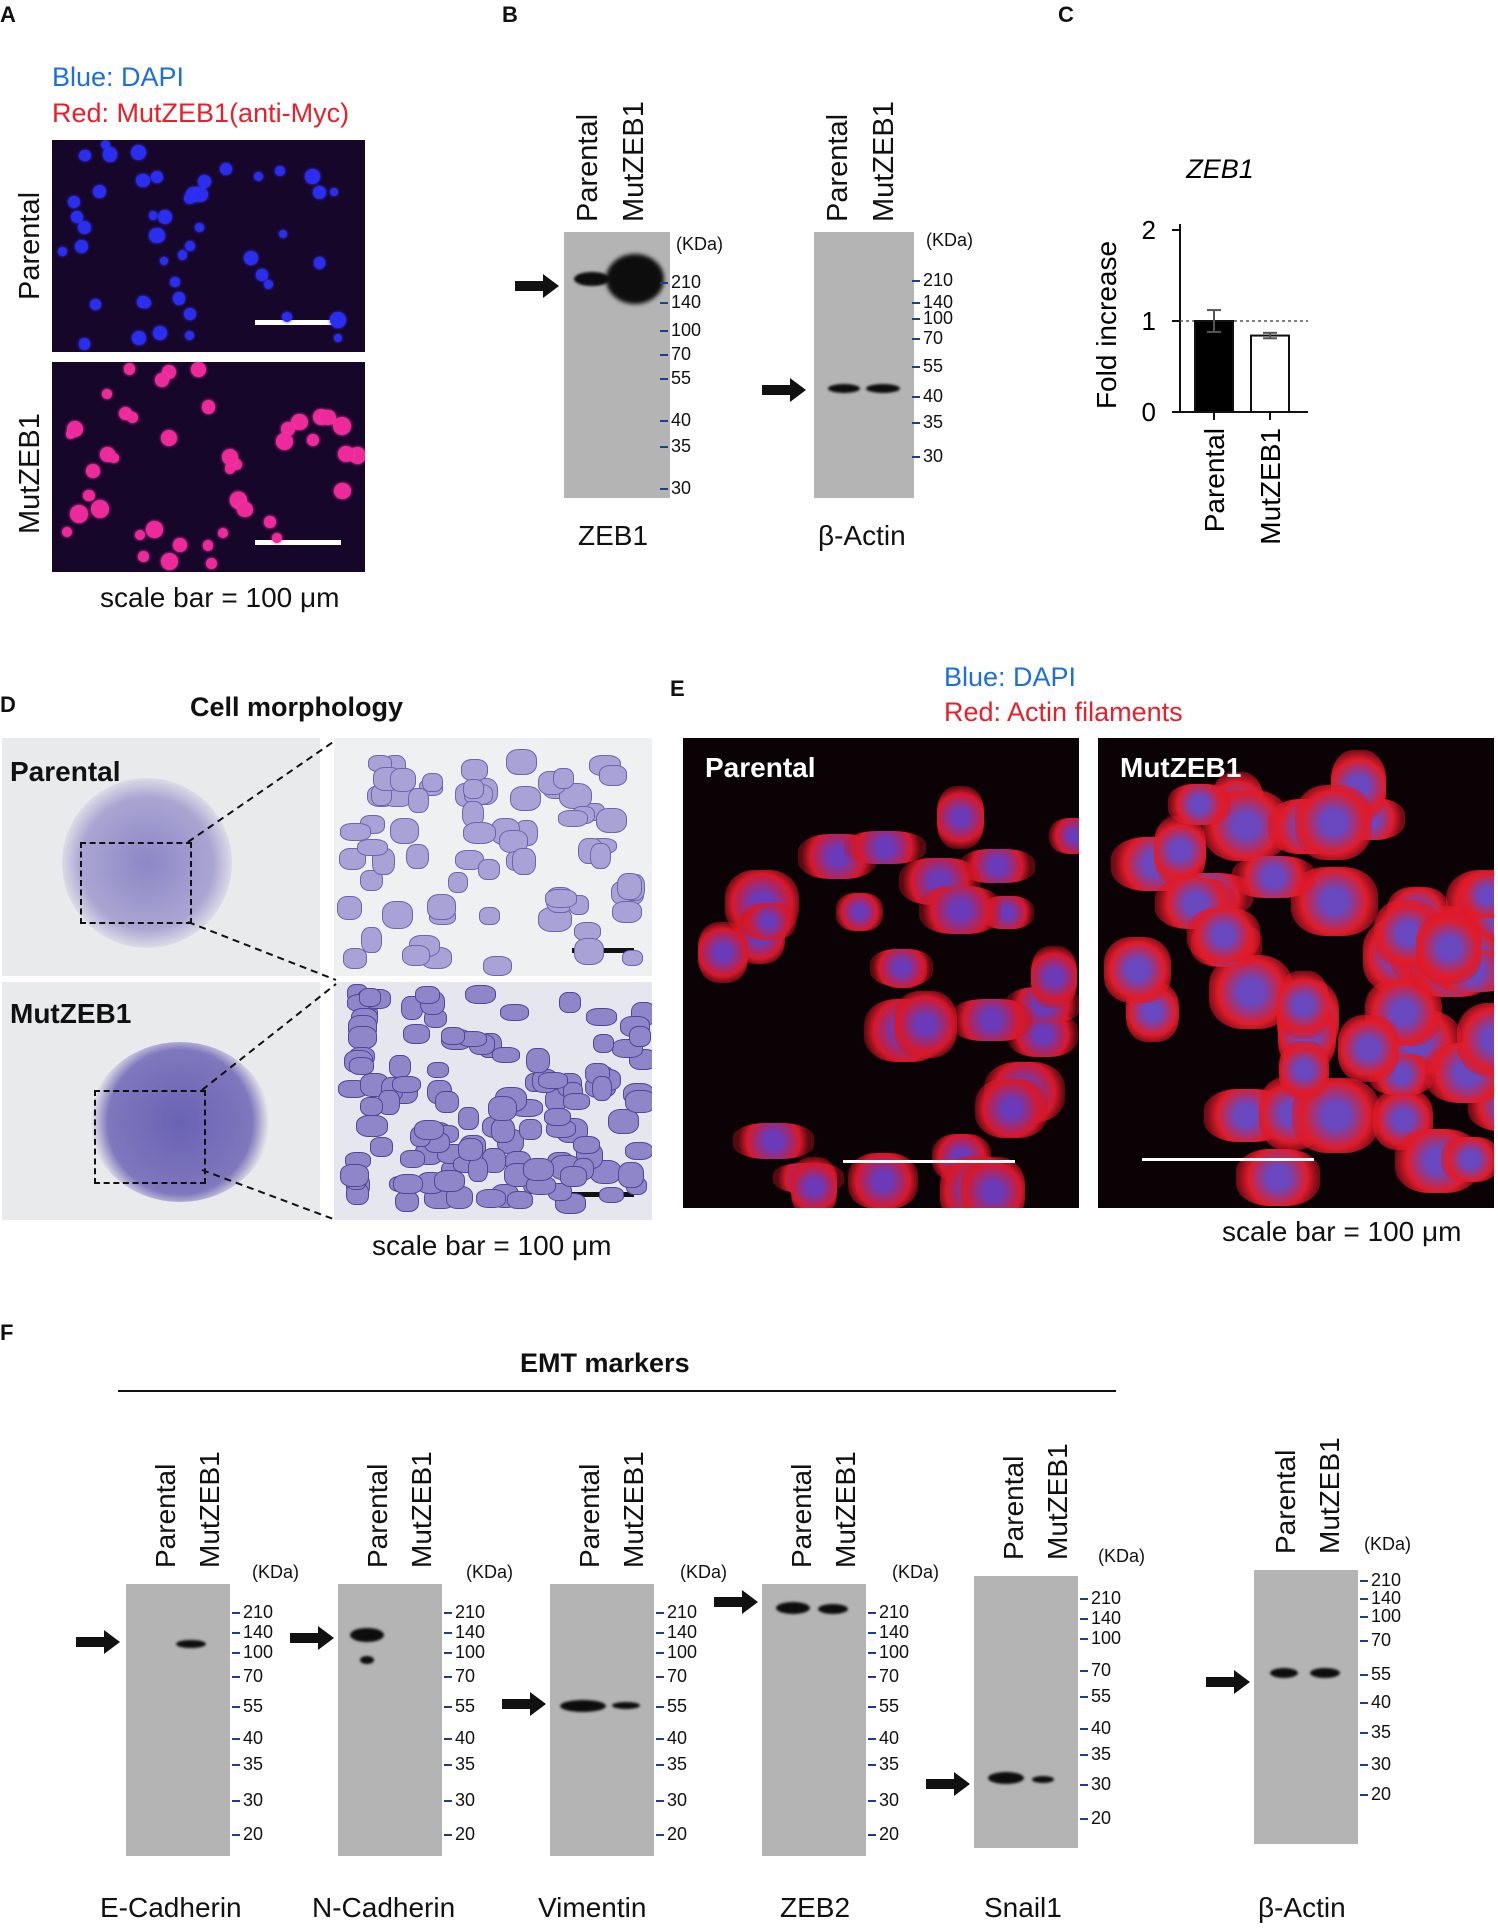  I want to click on row-label-mutzeb1: MutZEB1, so click(30, 473).